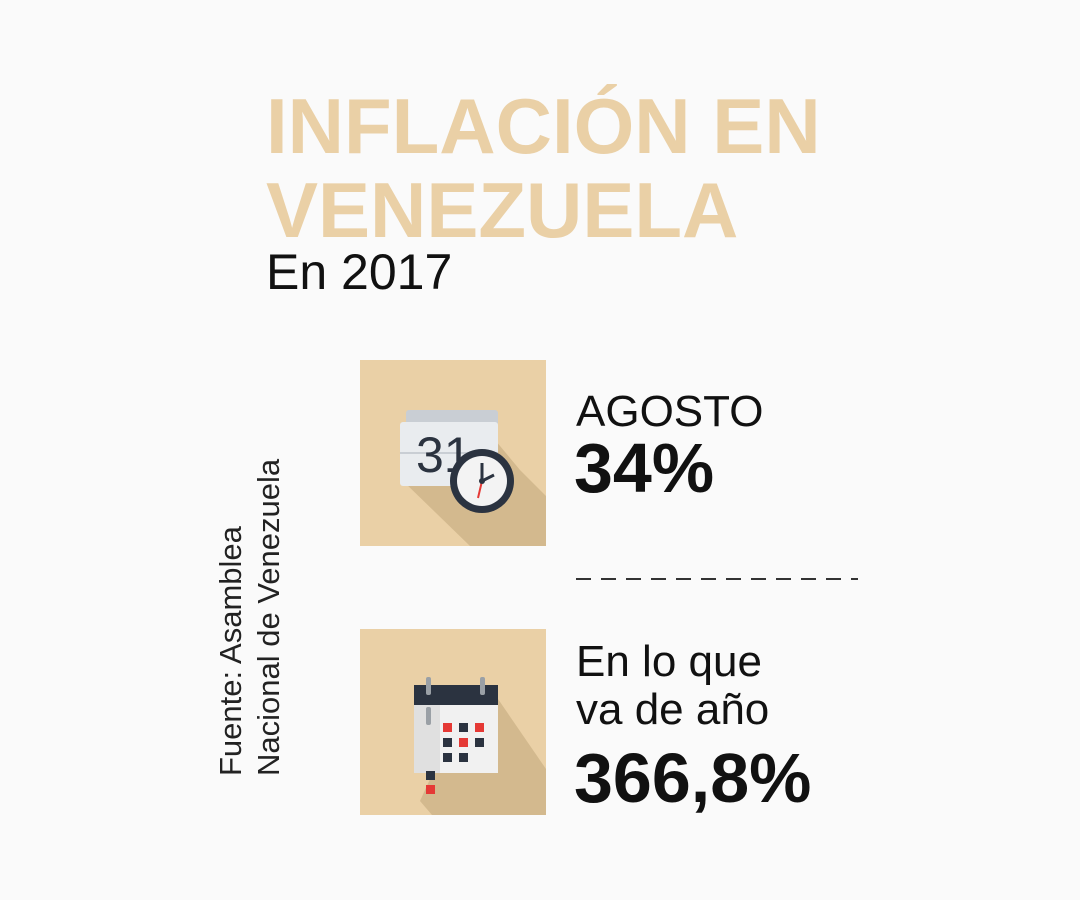 This screenshot has width=1080, height=900. I want to click on stat-label-year: En lo que va de año, so click(672, 686).